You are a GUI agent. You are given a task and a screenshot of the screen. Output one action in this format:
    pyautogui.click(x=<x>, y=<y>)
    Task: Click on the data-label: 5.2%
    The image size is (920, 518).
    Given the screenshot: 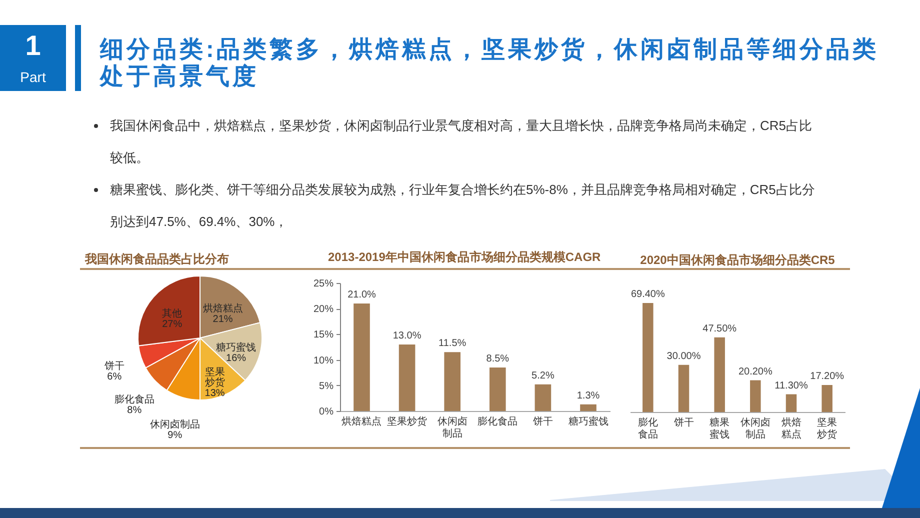 What is the action you would take?
    pyautogui.click(x=543, y=376)
    